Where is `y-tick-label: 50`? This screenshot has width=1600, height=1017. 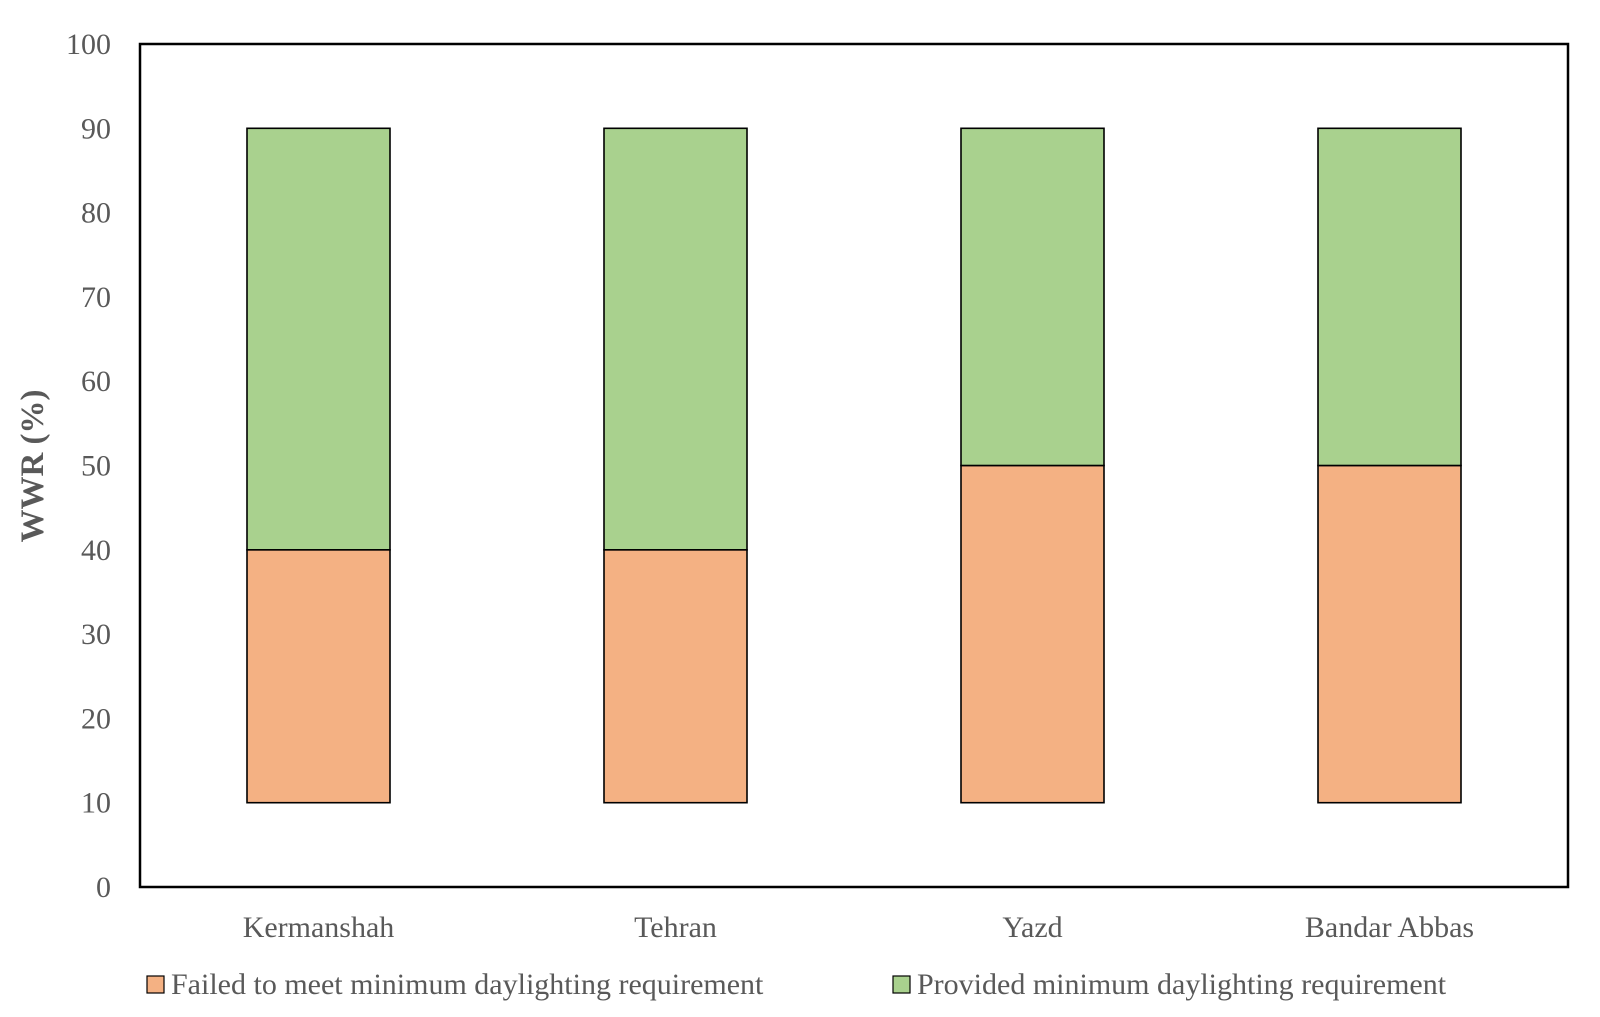
y-tick-label: 50 is located at coordinates (96, 466).